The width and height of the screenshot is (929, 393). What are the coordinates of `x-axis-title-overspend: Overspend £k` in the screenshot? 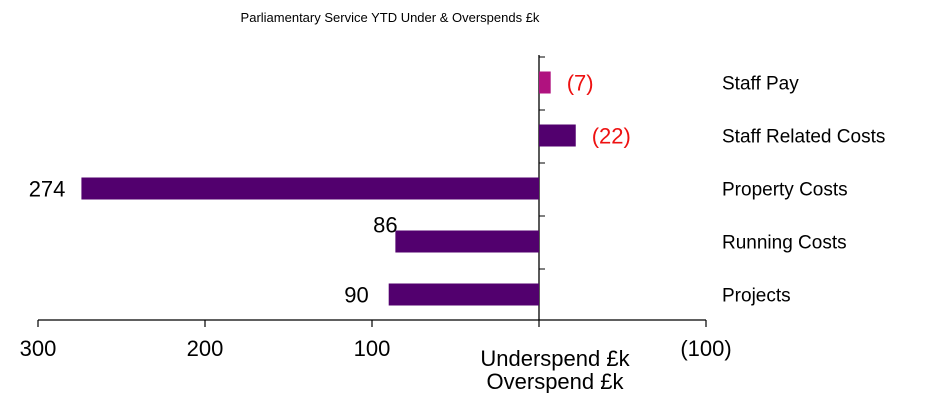 It's located at (556, 381).